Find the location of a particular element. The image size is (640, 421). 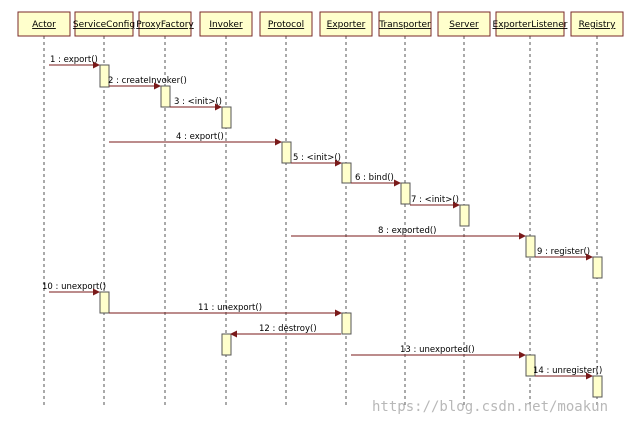

message-5-label: 5 : <init>() is located at coordinates (317, 158).